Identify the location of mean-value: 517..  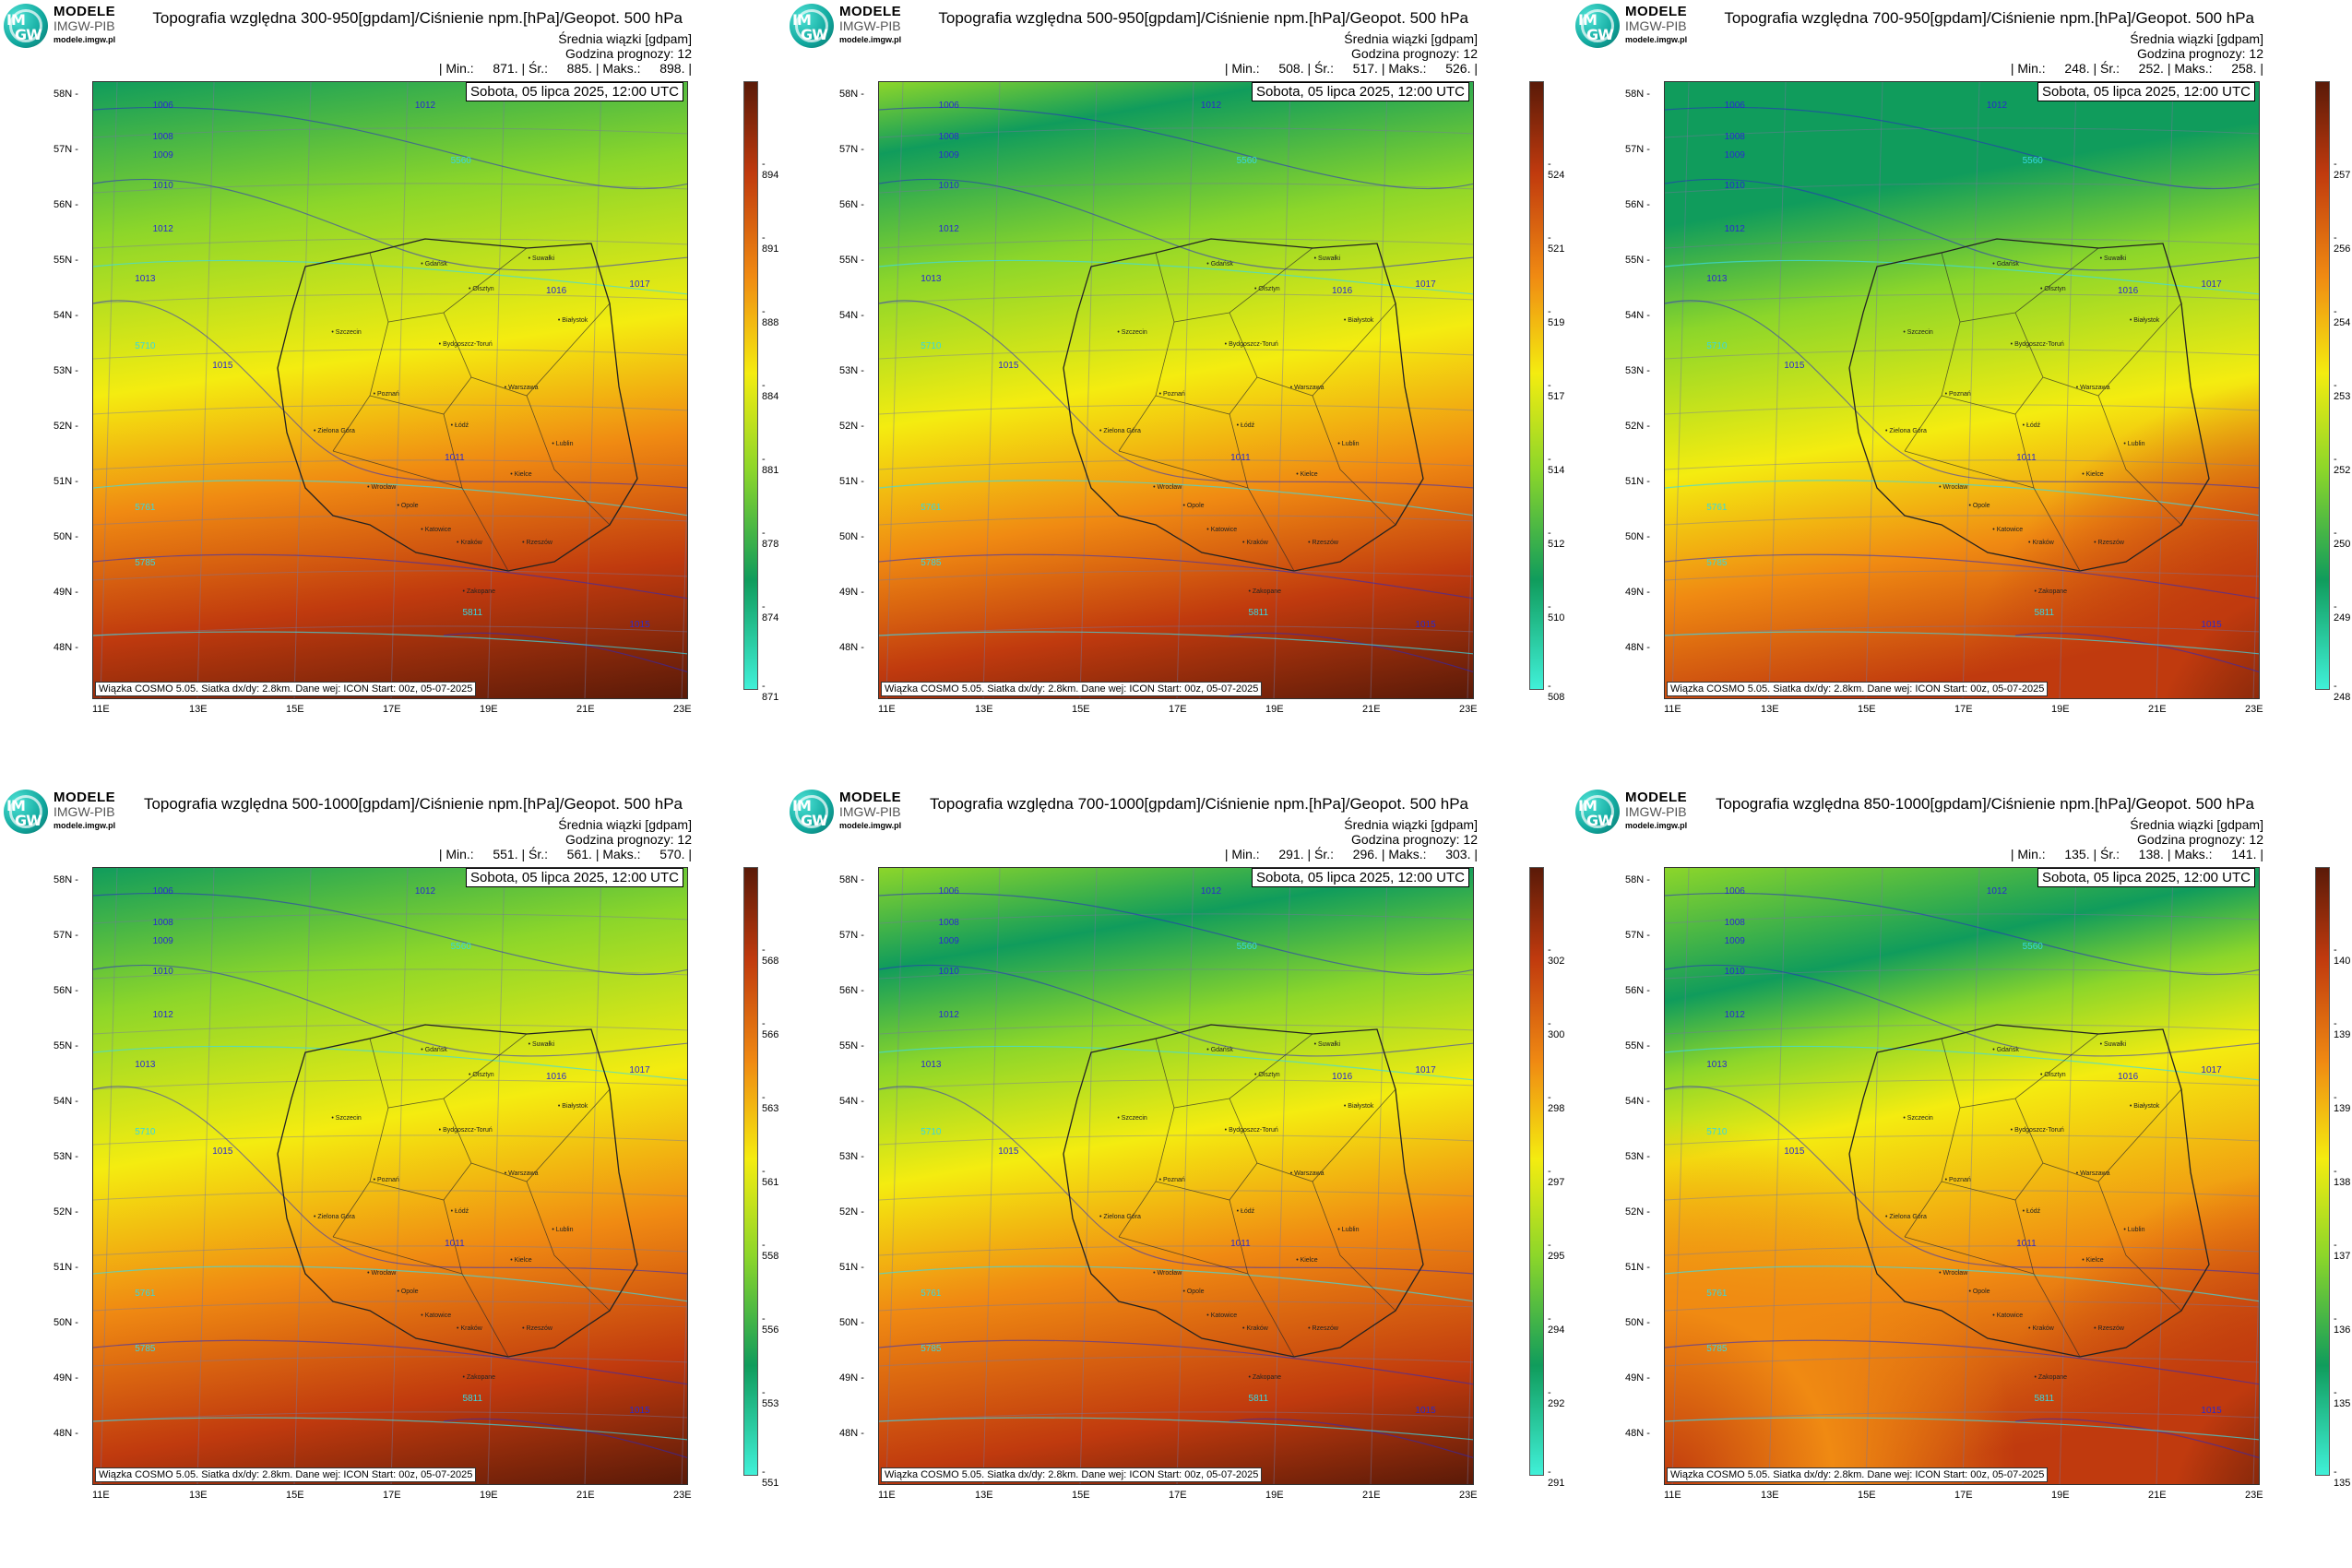
(1365, 68).